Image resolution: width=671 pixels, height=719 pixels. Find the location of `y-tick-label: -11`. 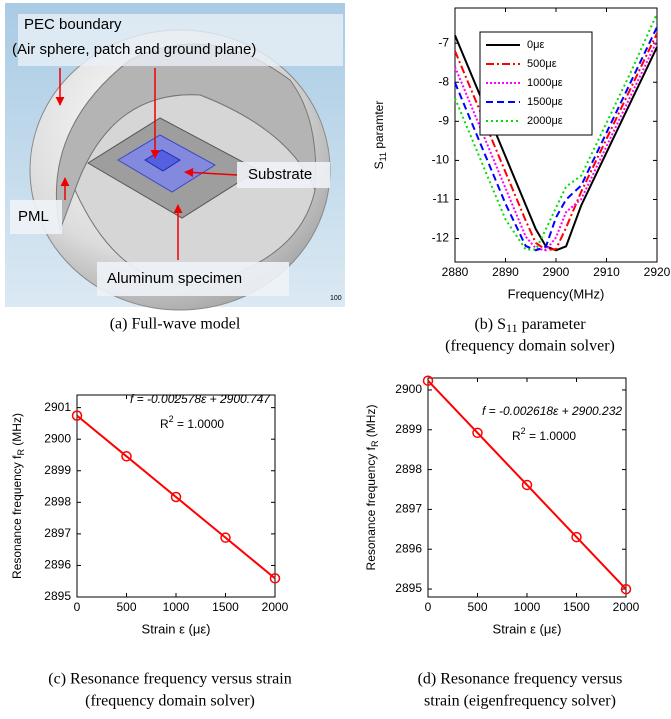

y-tick-label: -11 is located at coordinates (441, 199).